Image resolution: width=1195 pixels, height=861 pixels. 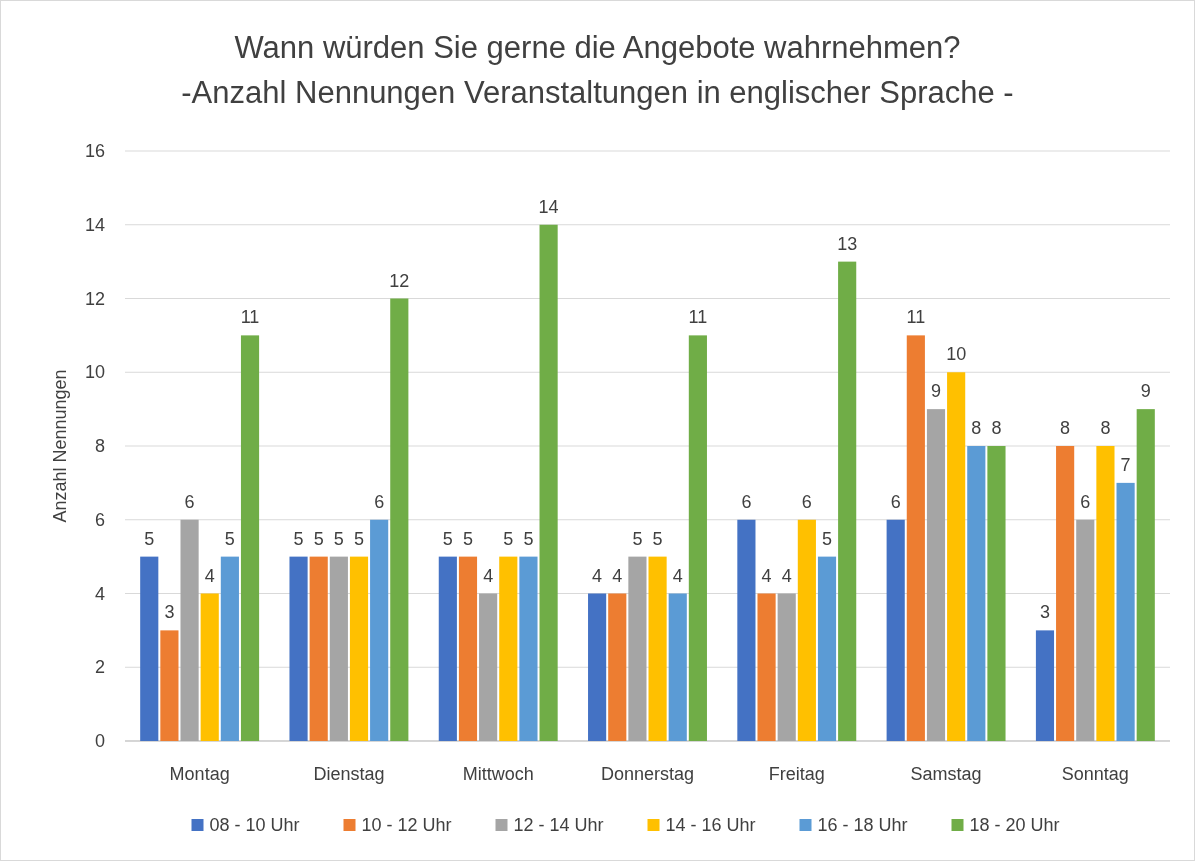 I want to click on y-tick-label: 2, so click(x=99, y=667).